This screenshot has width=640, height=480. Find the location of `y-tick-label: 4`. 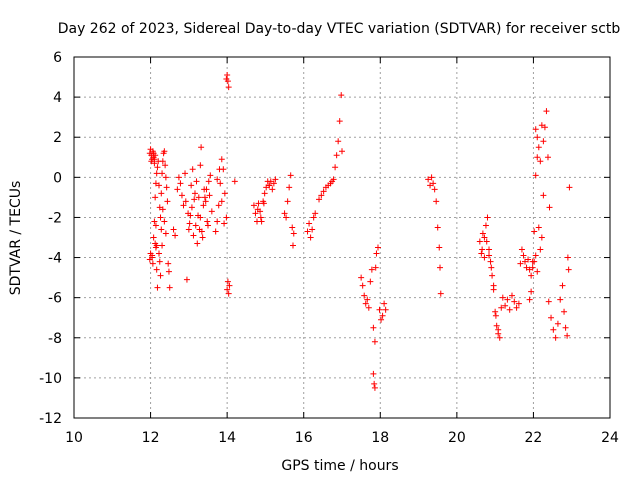

y-tick-label: 4 is located at coordinates (57, 98).